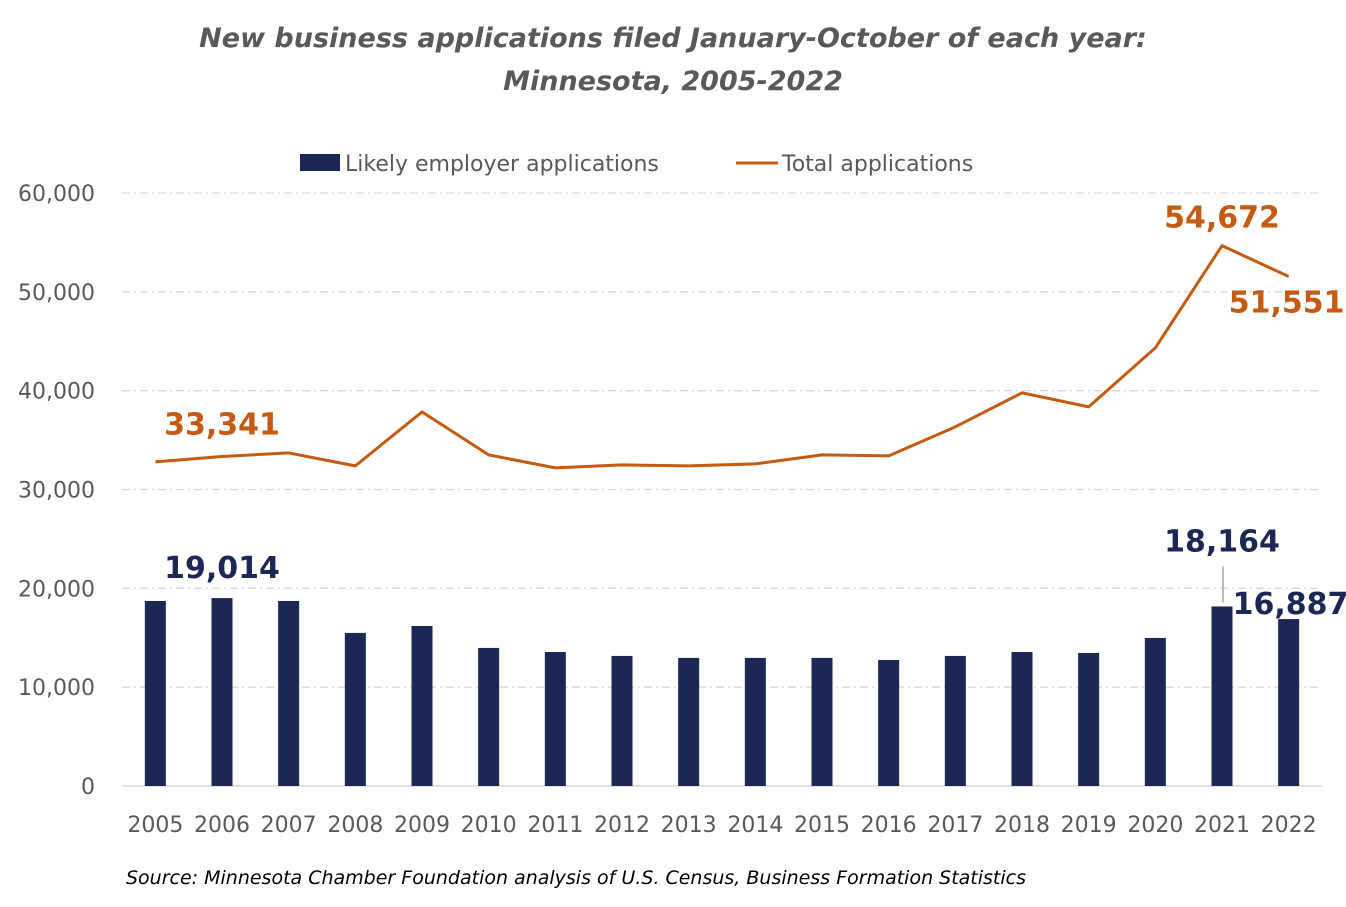 This screenshot has height=907, width=1346. Describe the element at coordinates (422, 705) in the screenshot. I see `bar-2009` at that location.